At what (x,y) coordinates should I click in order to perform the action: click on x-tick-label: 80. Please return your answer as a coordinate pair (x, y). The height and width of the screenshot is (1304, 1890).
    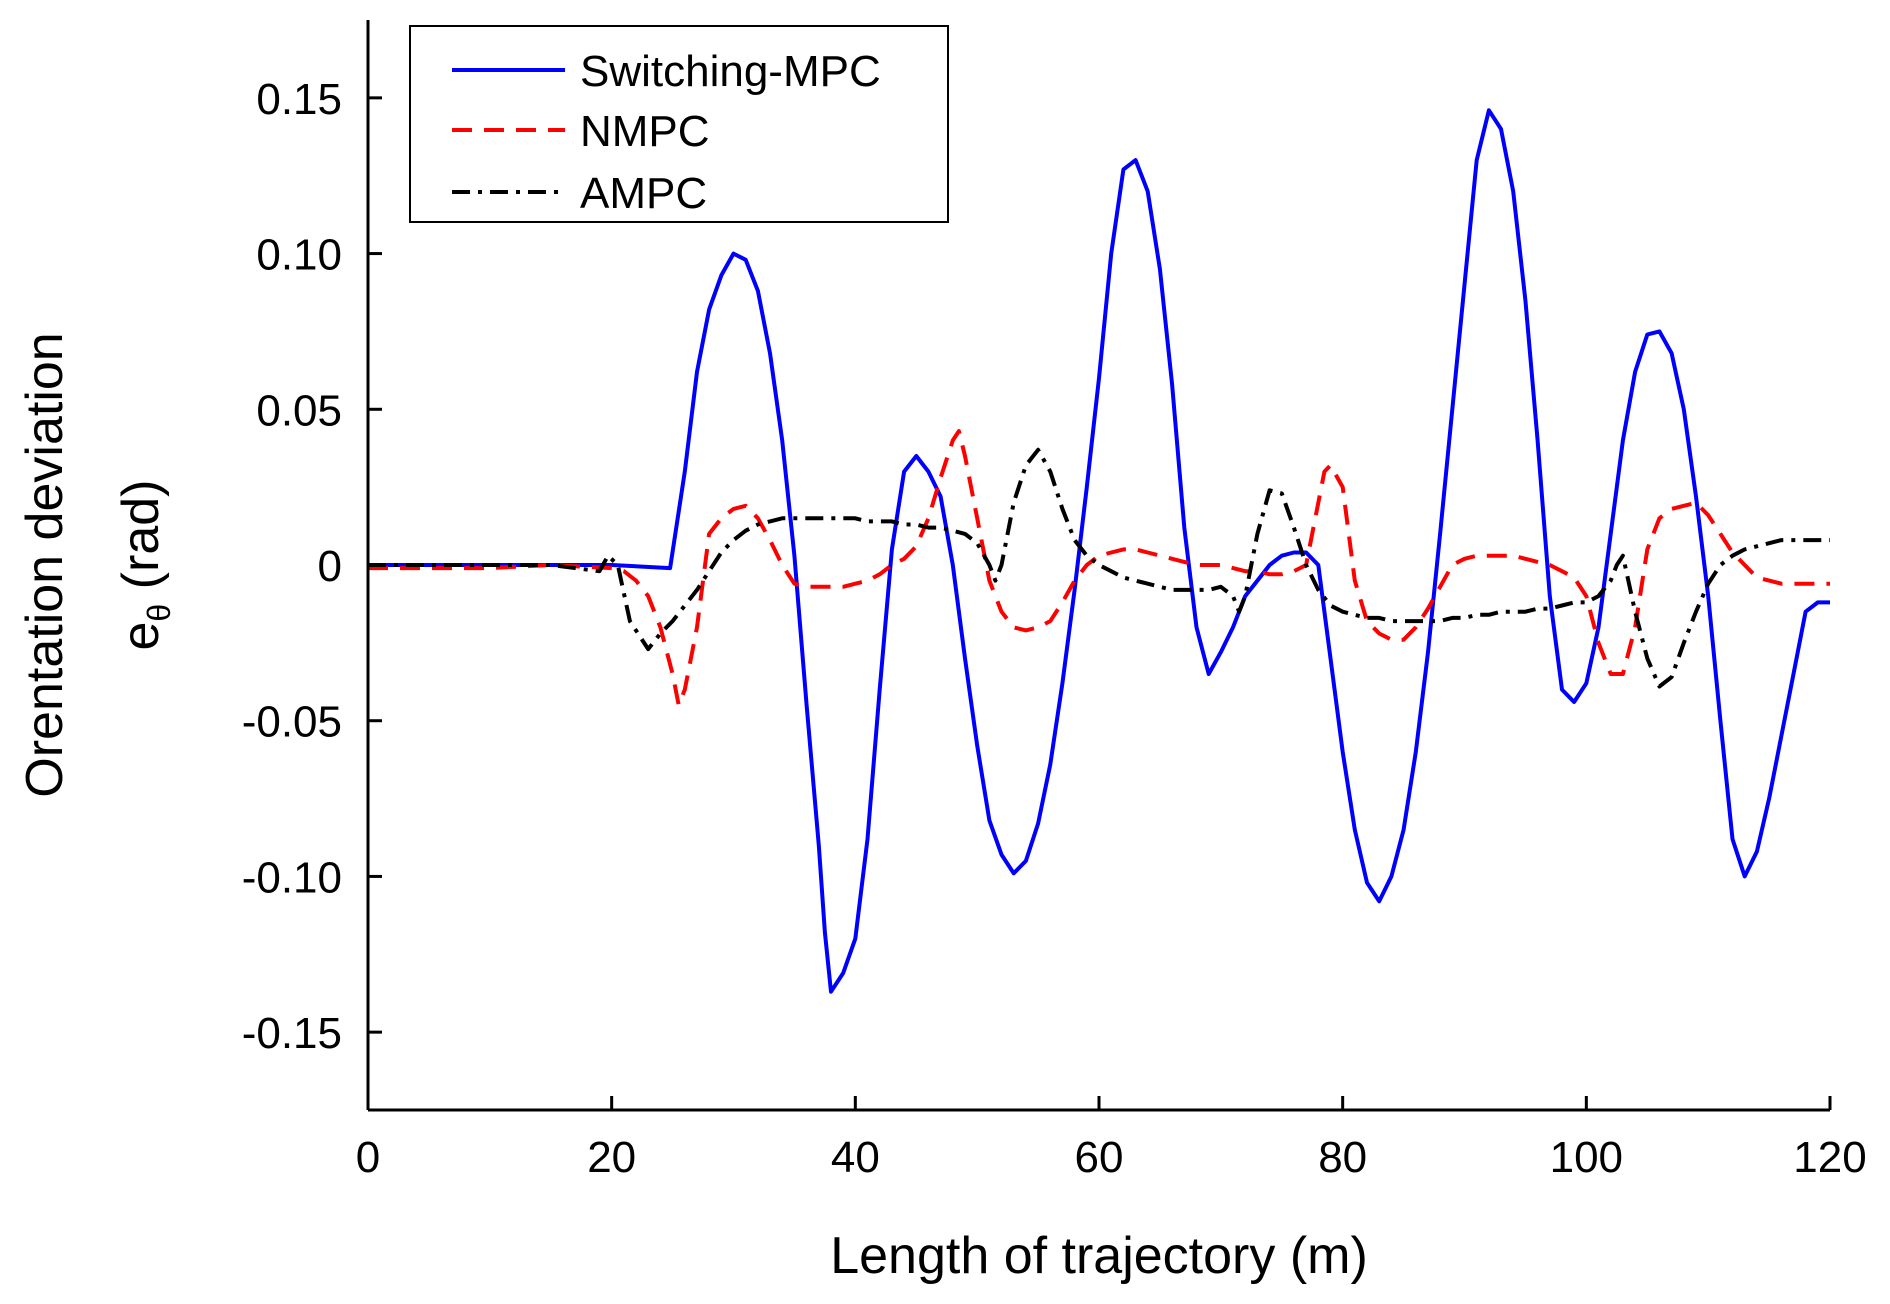
    Looking at the image, I should click on (1342, 1157).